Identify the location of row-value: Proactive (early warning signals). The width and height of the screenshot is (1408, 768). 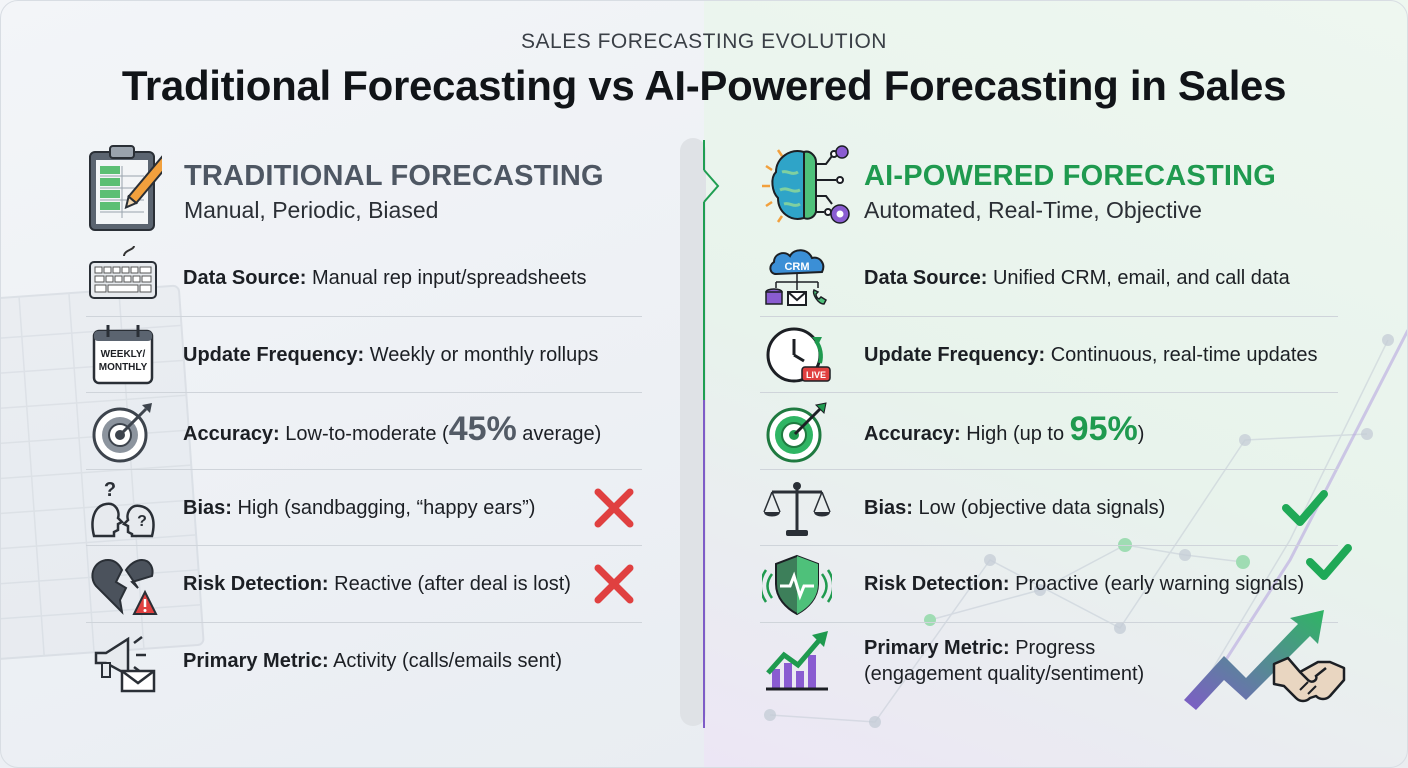
(1160, 584).